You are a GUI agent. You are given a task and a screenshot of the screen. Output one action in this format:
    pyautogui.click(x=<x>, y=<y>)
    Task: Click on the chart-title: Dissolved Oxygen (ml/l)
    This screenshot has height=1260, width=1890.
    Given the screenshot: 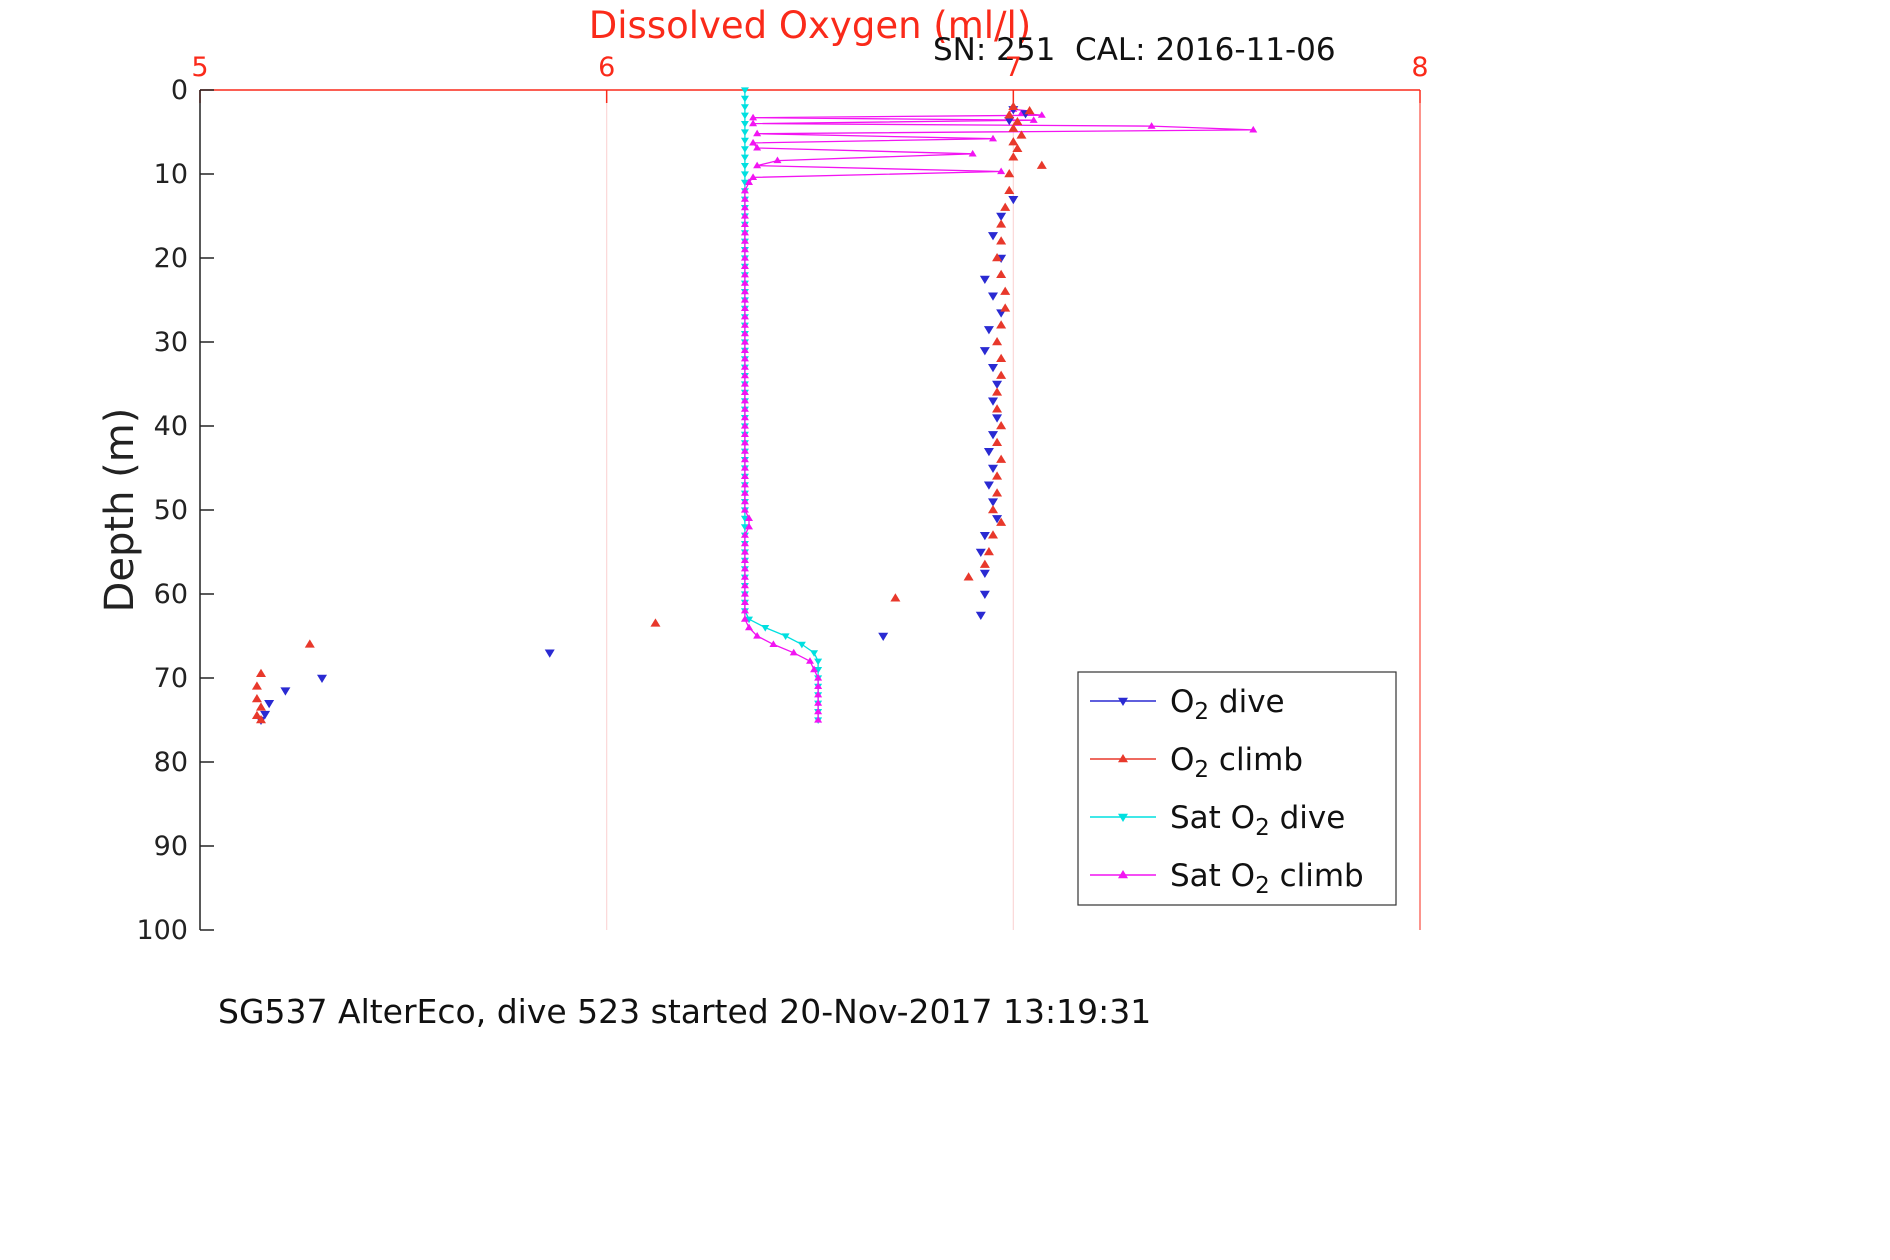 What is the action you would take?
    pyautogui.click(x=810, y=25)
    